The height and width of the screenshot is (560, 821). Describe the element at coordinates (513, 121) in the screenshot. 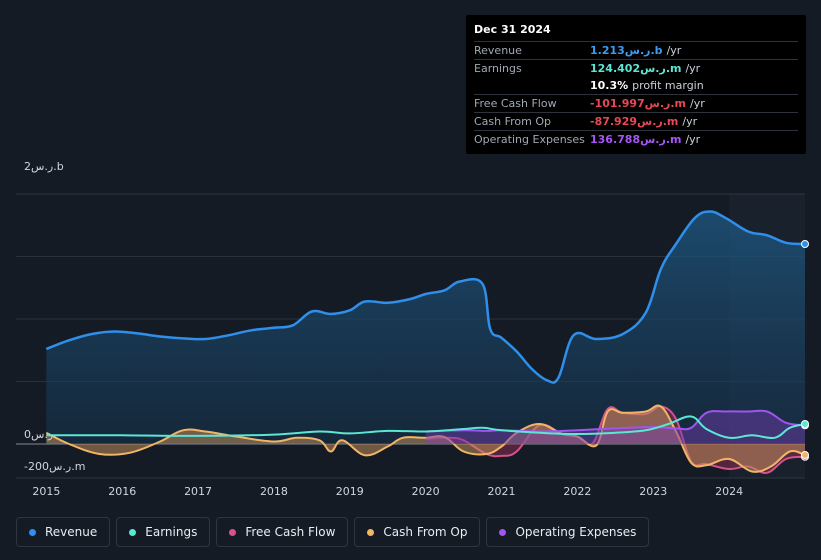

I see `tooltip-row-label: Cash From Op` at that location.